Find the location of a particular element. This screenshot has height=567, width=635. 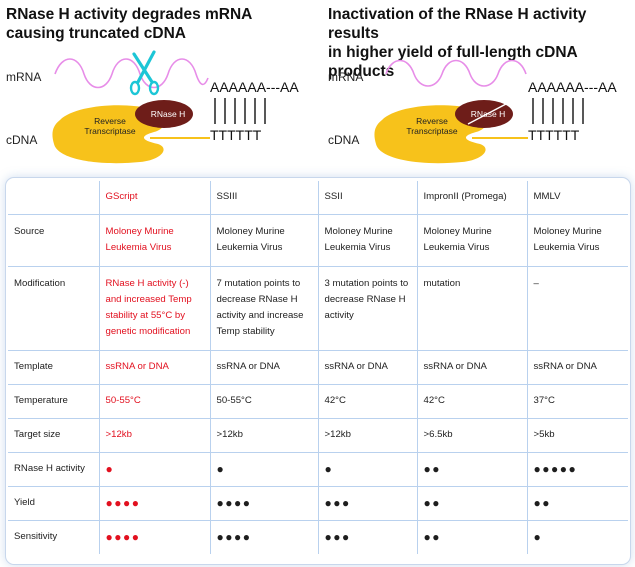

table-cell: – is located at coordinates (577, 308).